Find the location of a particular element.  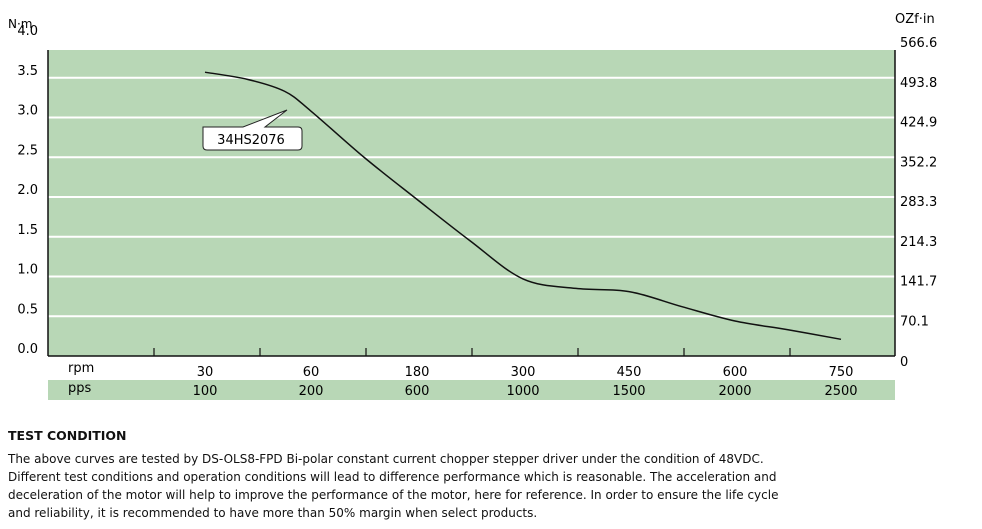

pps-label: pps is located at coordinates (80, 388).